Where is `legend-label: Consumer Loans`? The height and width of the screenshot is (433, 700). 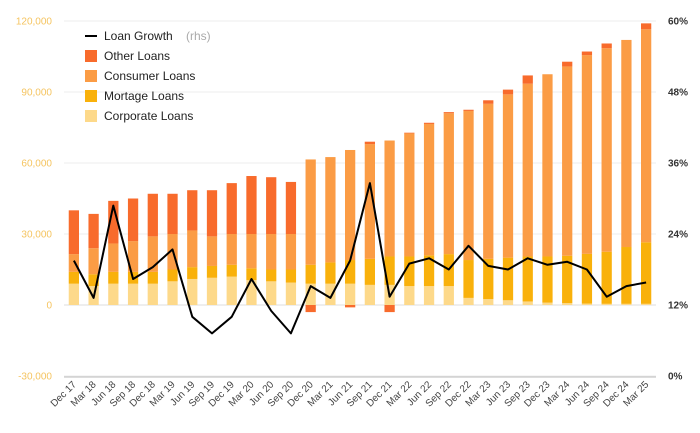 legend-label: Consumer Loans is located at coordinates (149, 76).